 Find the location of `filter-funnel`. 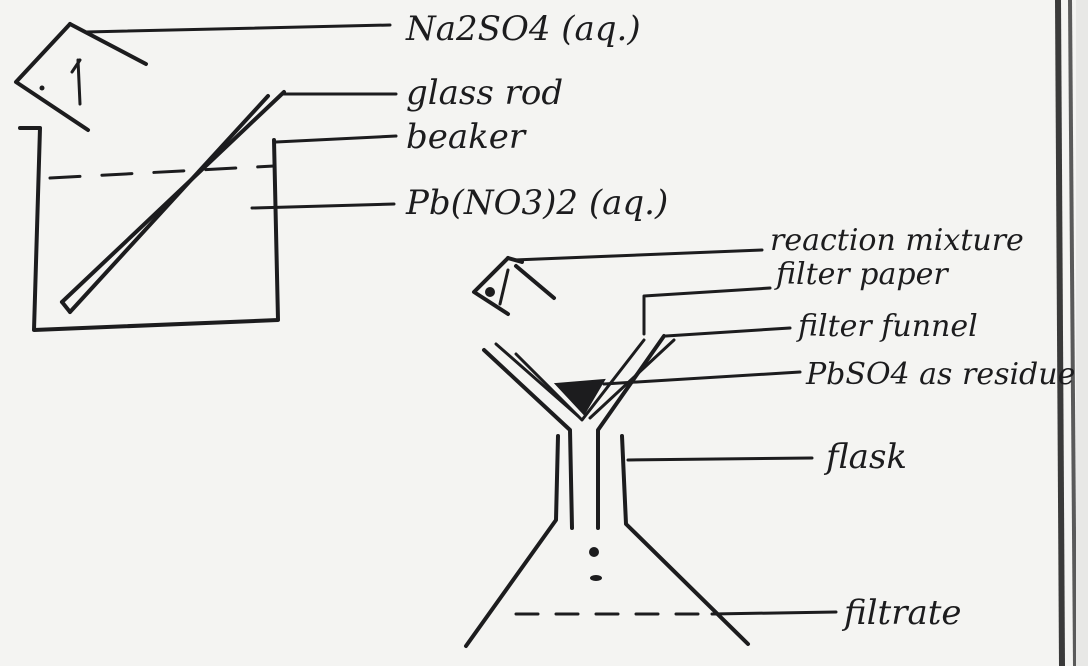

filter-funnel is located at coordinates (627, 408).